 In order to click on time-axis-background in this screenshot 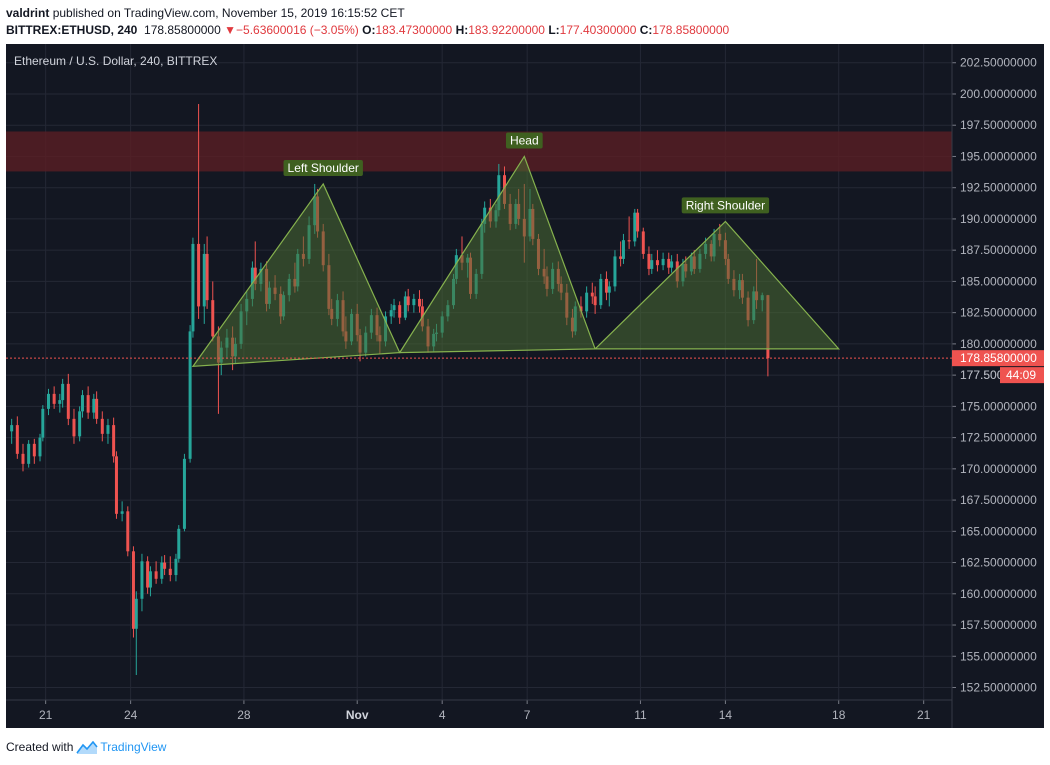, I will do `click(479, 714)`.